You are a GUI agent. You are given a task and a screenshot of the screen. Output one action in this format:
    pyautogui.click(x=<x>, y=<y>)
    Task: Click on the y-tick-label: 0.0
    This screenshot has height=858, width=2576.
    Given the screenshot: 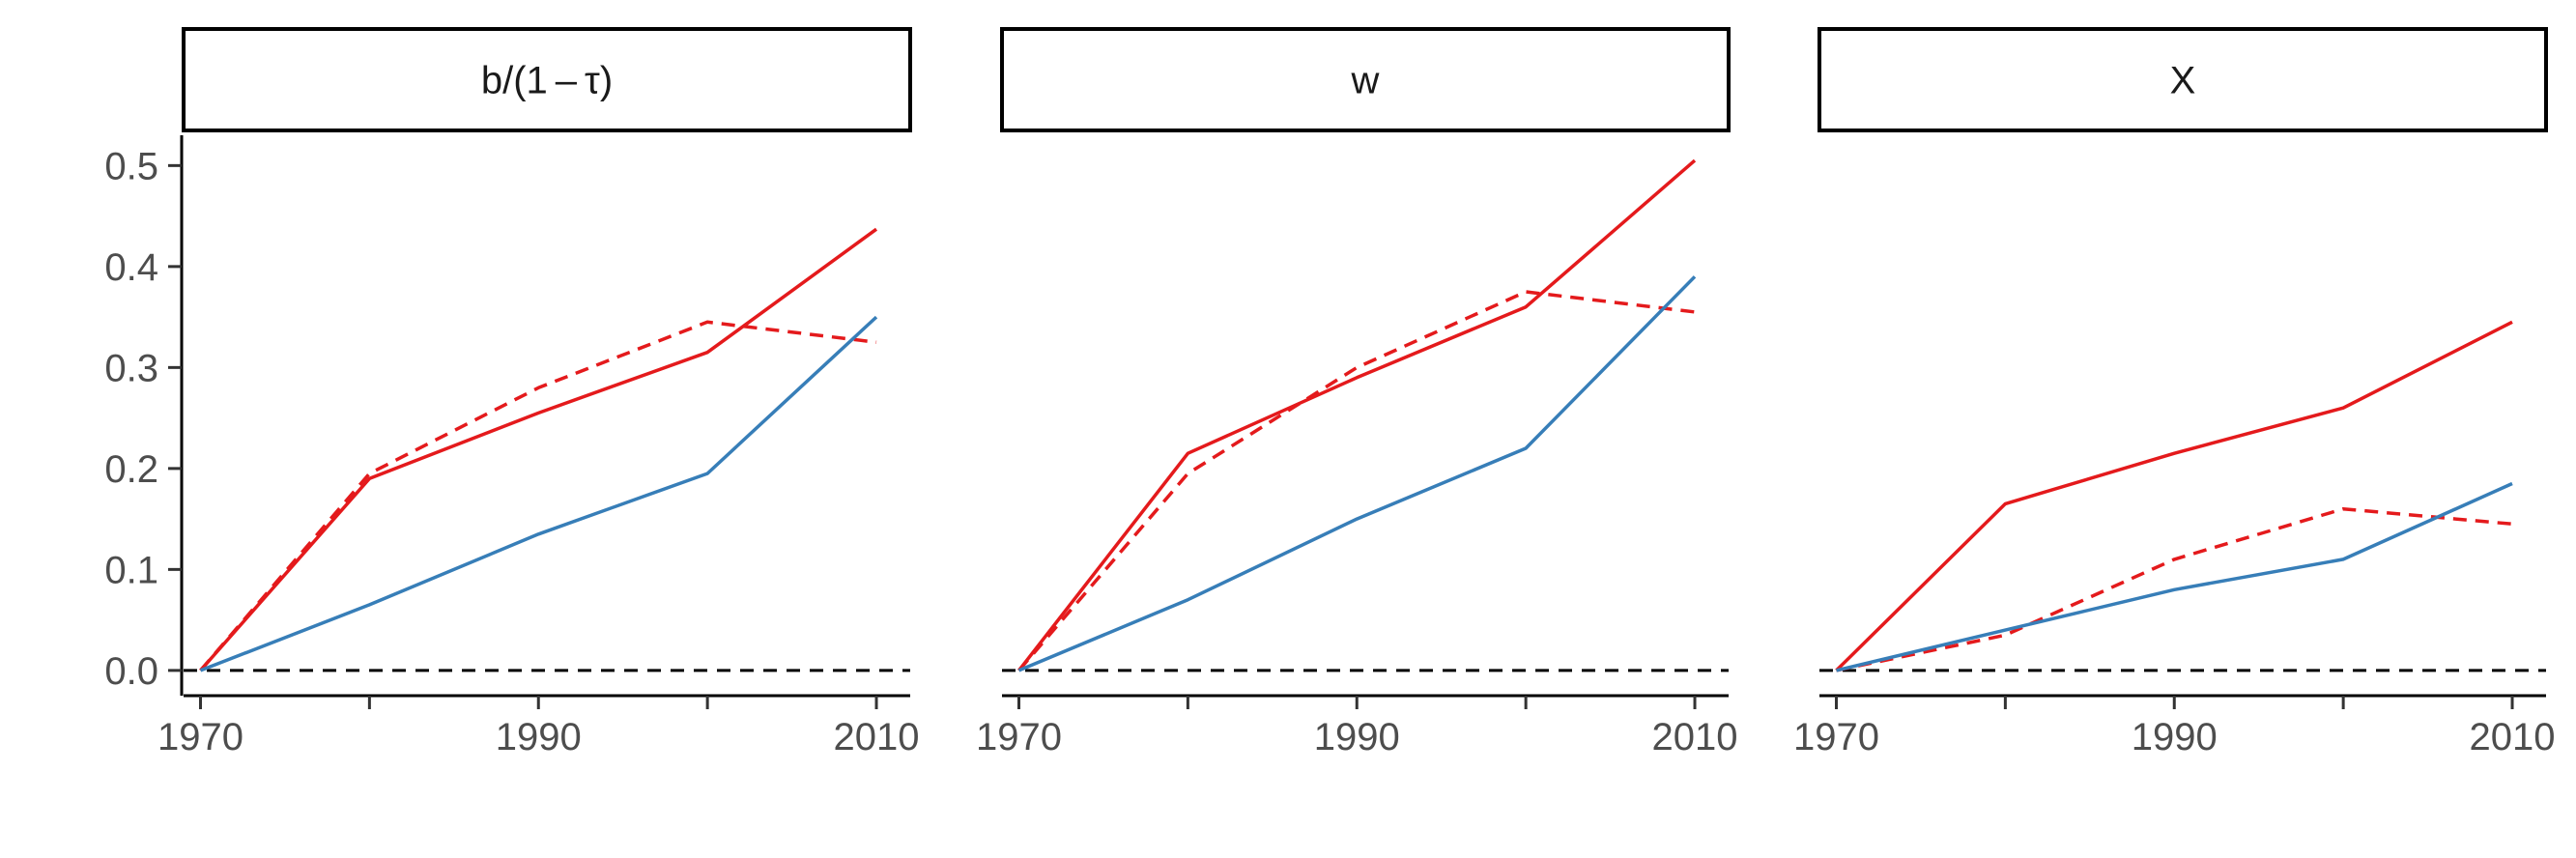 What is the action you would take?
    pyautogui.click(x=131, y=671)
    